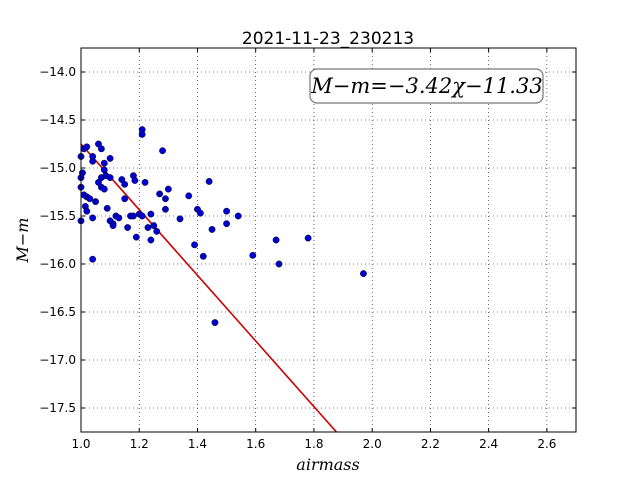  Describe the element at coordinates (255, 444) in the screenshot. I see `x-tick-label: 1.6` at that location.